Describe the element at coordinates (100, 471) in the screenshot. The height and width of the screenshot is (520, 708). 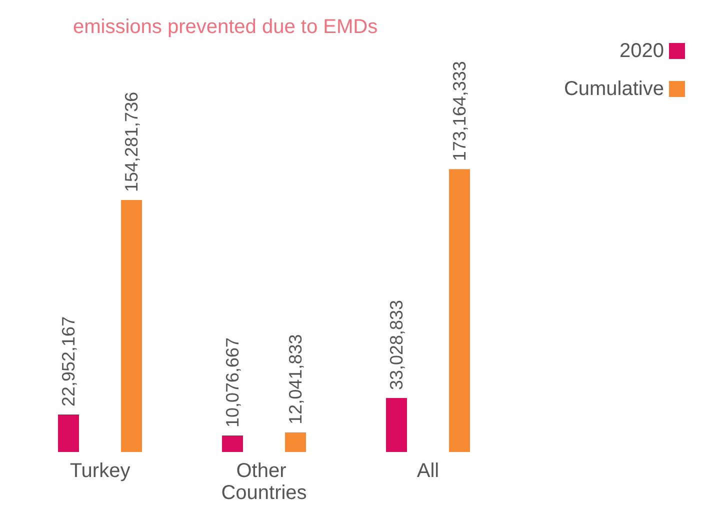
I see `x-tick-label: Turkey` at that location.